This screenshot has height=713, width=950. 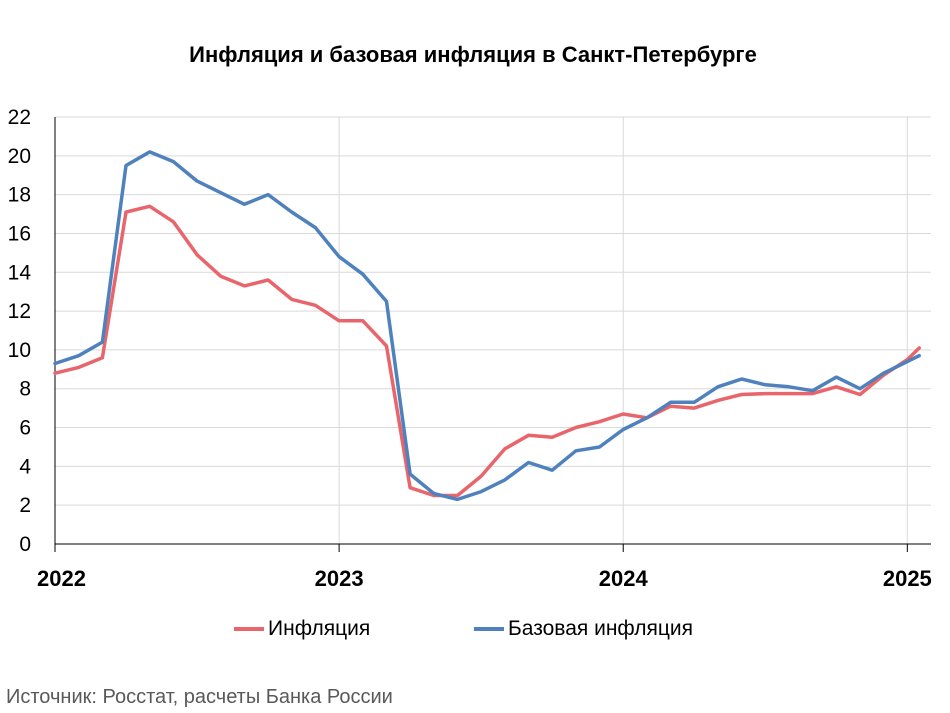 I want to click on x-tick-label: 2023, so click(x=339, y=578).